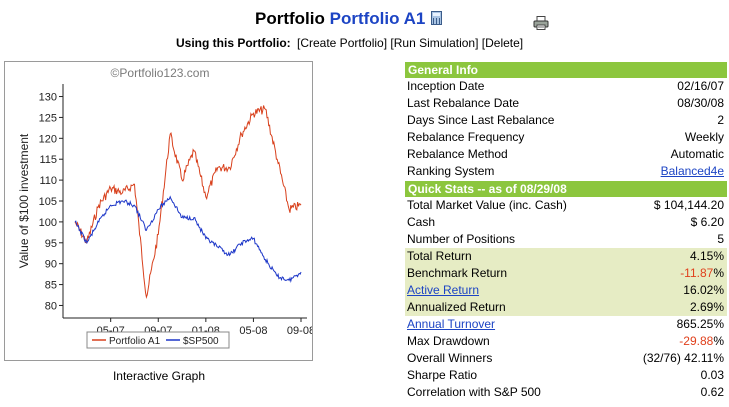 The image size is (729, 407). What do you see at coordinates (566, 70) in the screenshot?
I see `general-info-header: General Info` at bounding box center [566, 70].